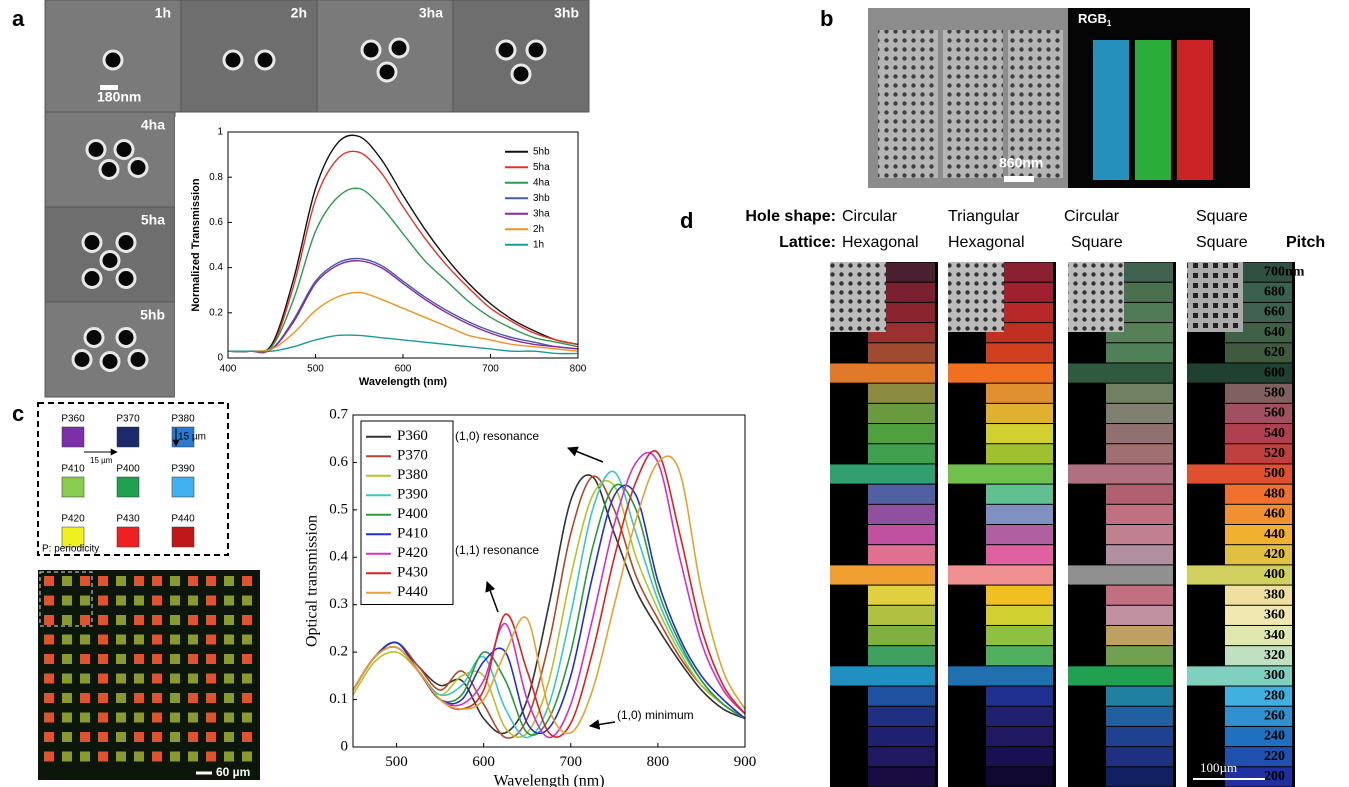 This screenshot has height=787, width=1349. What do you see at coordinates (18, 413) in the screenshot?
I see `panel-label: c` at bounding box center [18, 413].